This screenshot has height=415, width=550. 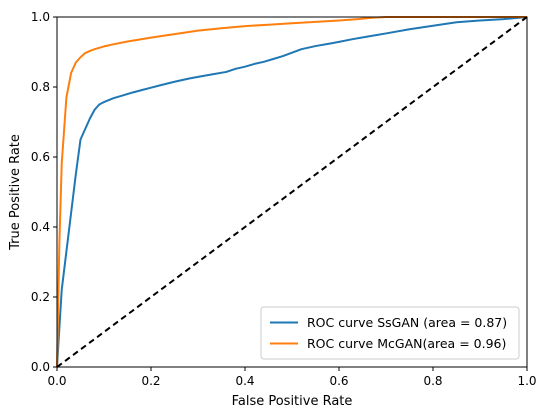 What do you see at coordinates (40, 17) in the screenshot?
I see `y-tick-label: 1.0` at bounding box center [40, 17].